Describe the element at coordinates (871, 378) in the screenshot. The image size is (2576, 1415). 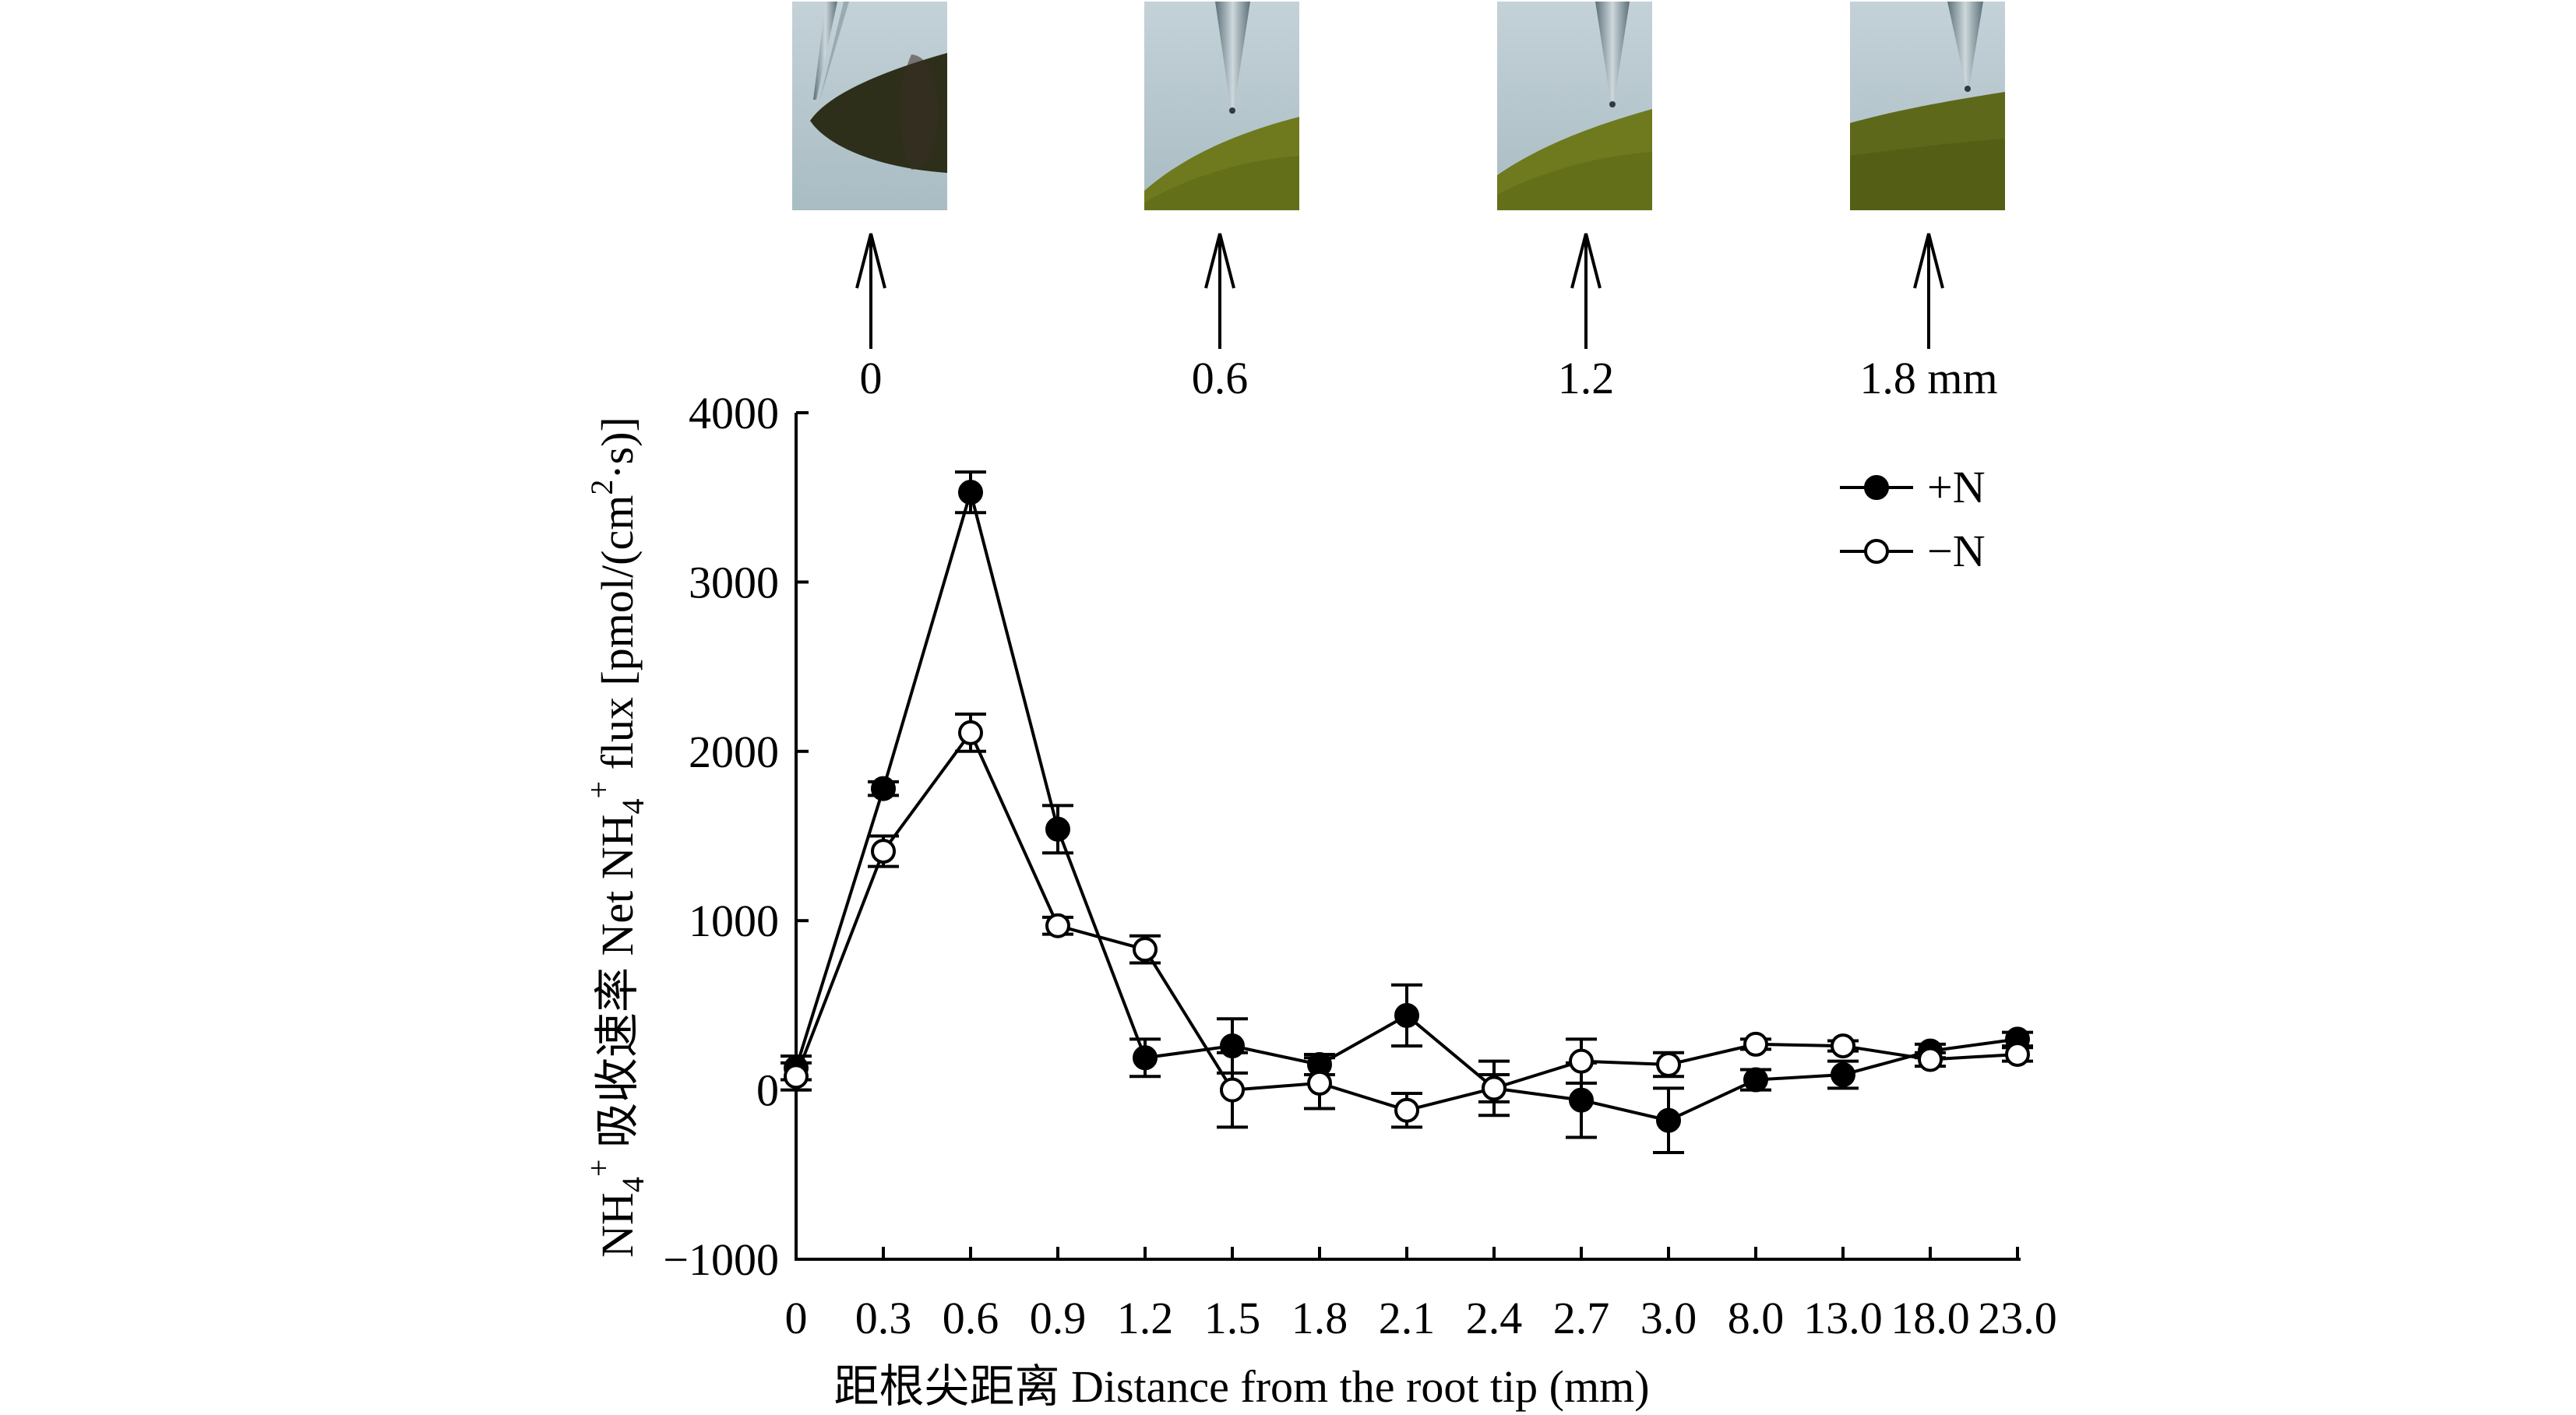
I see `position-label: 0` at that location.